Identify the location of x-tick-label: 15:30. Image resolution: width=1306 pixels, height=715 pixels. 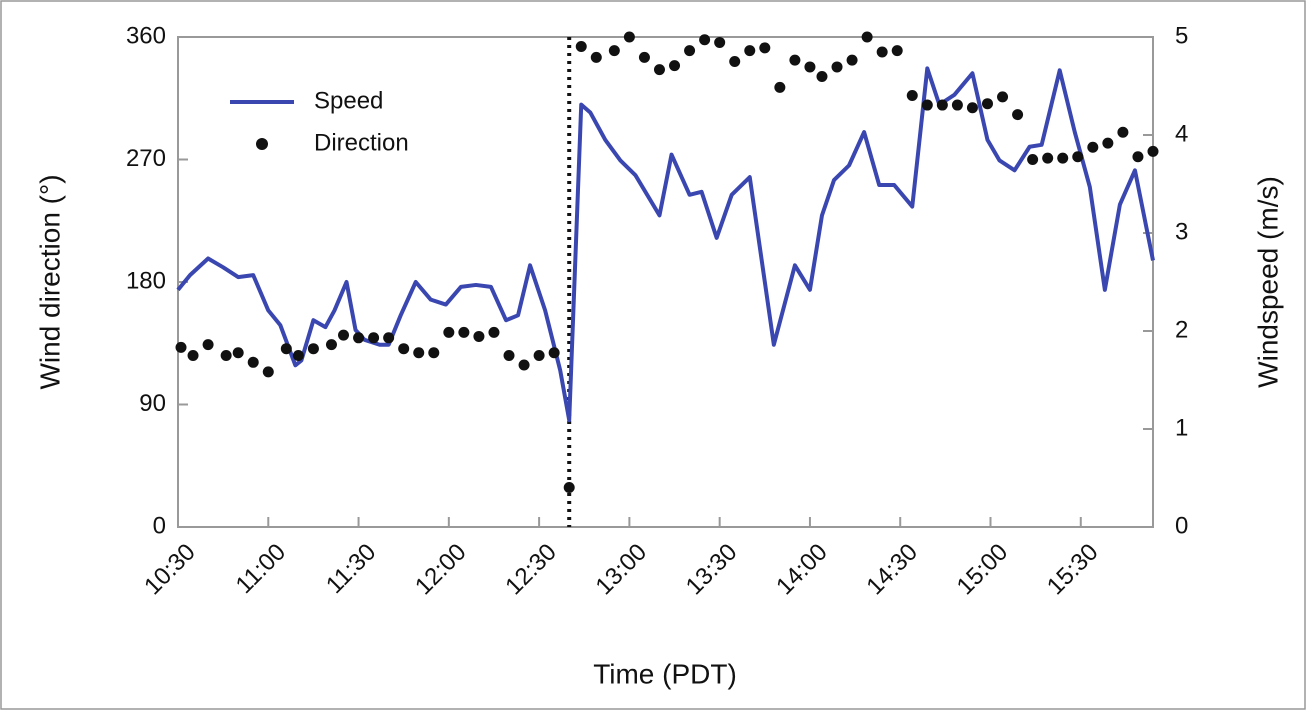
(1073, 570).